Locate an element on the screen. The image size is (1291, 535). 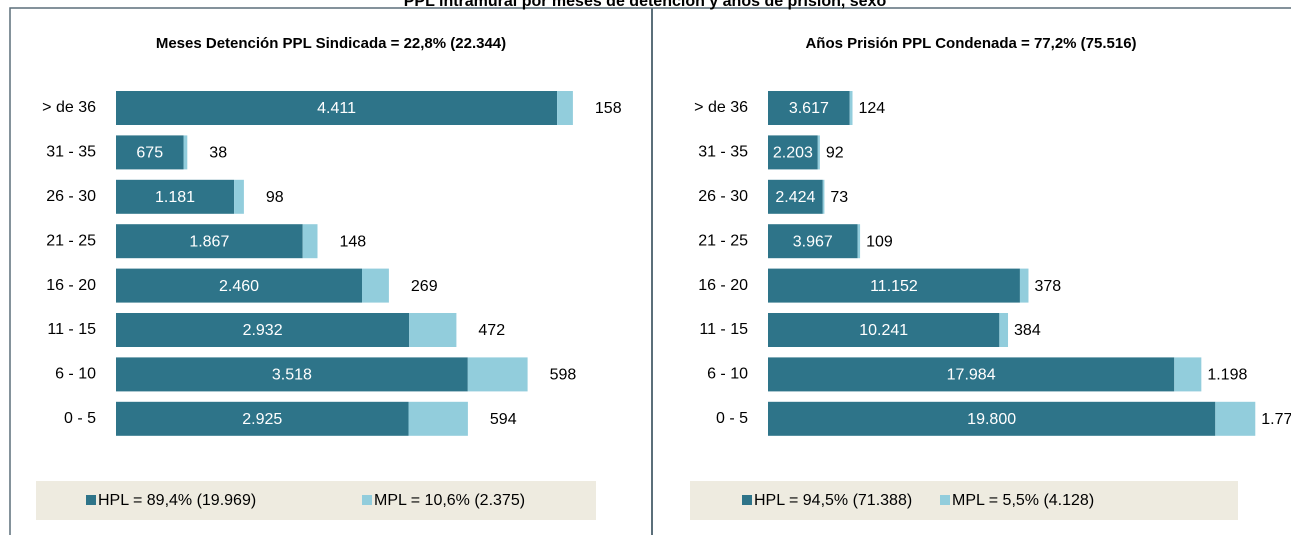
value-label: 2.460 is located at coordinates (239, 286).